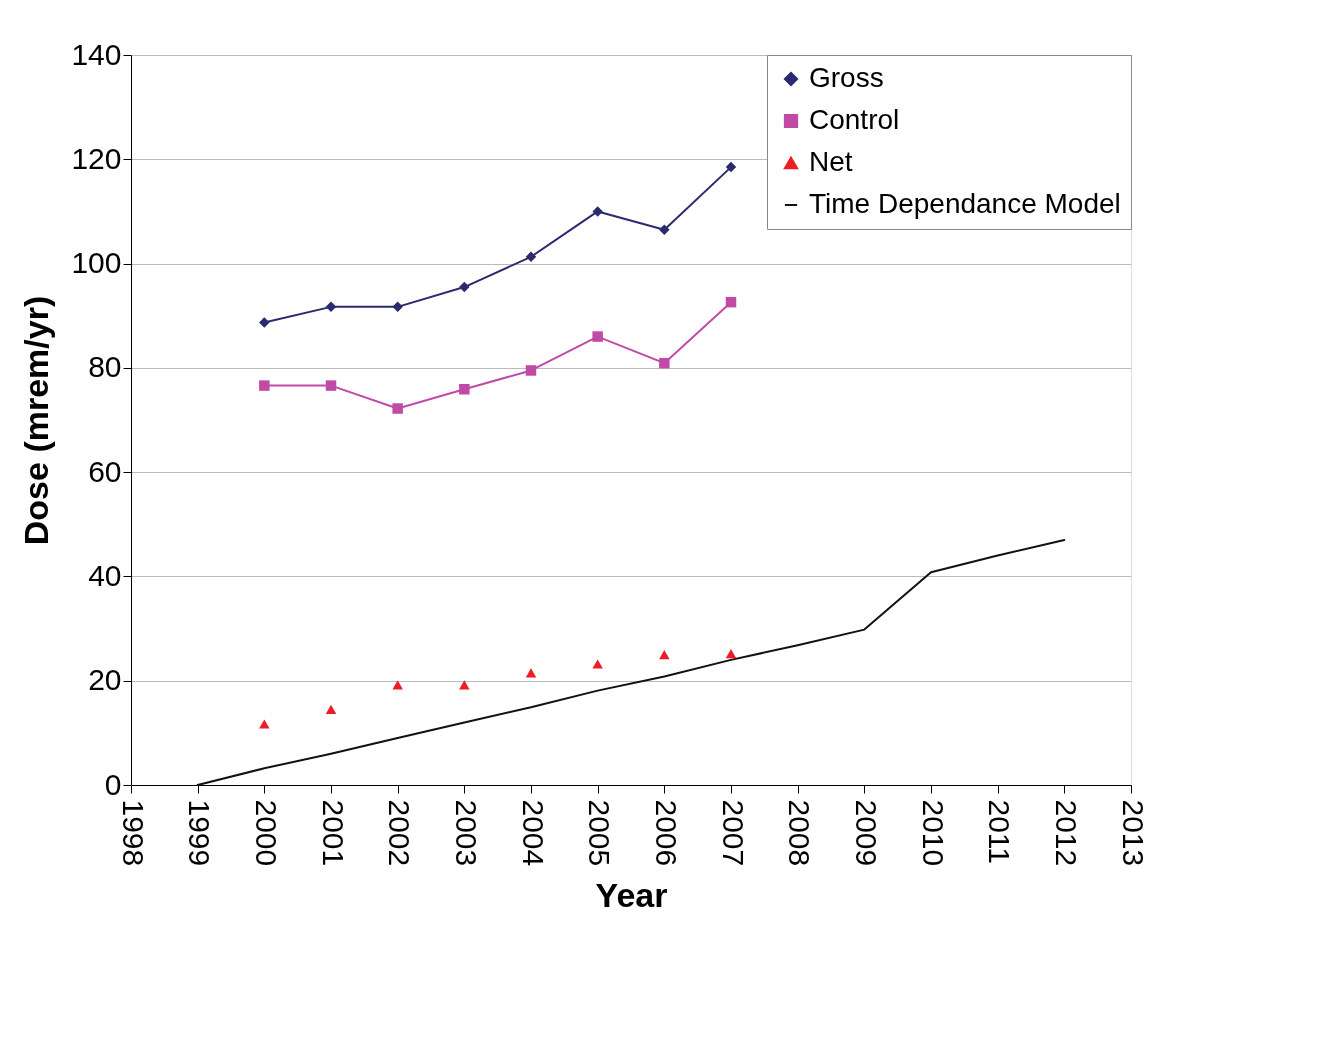  Describe the element at coordinates (600, 833) in the screenshot. I see `x-tick-label: 2005` at that location.